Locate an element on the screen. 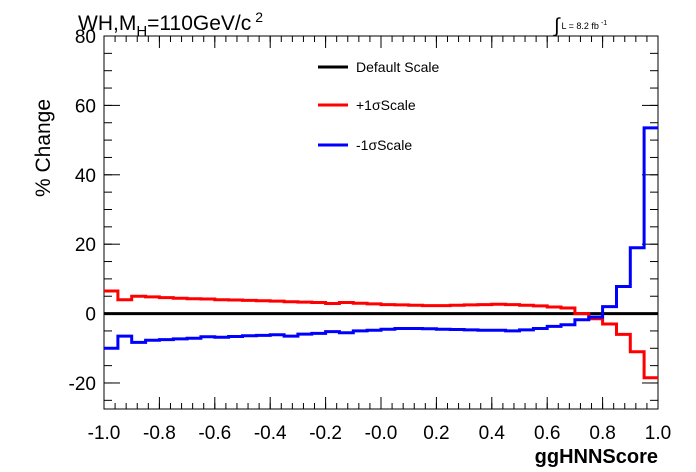 The image size is (696, 472). x-tick-label: -0.2 is located at coordinates (325, 433).